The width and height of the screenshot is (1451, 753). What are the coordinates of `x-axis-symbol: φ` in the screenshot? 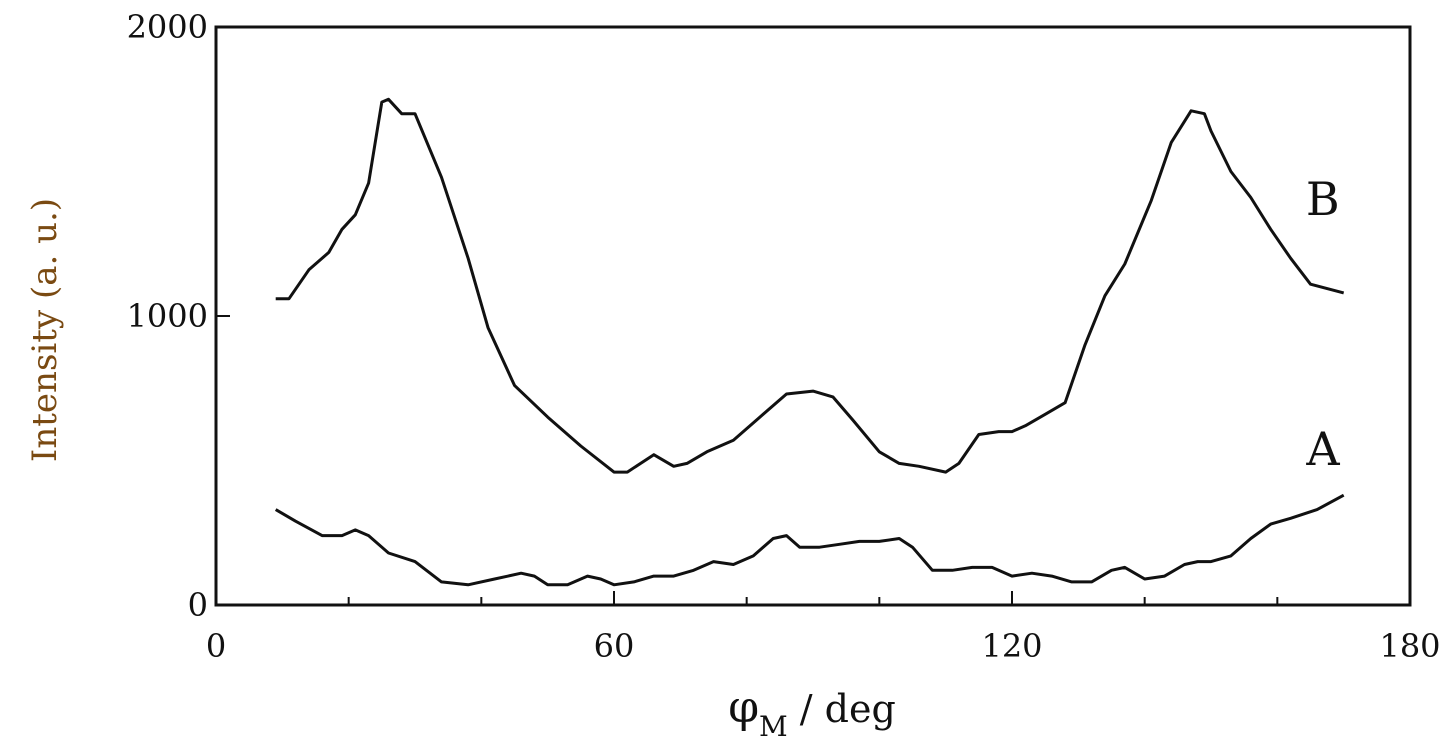 It's located at (743, 707).